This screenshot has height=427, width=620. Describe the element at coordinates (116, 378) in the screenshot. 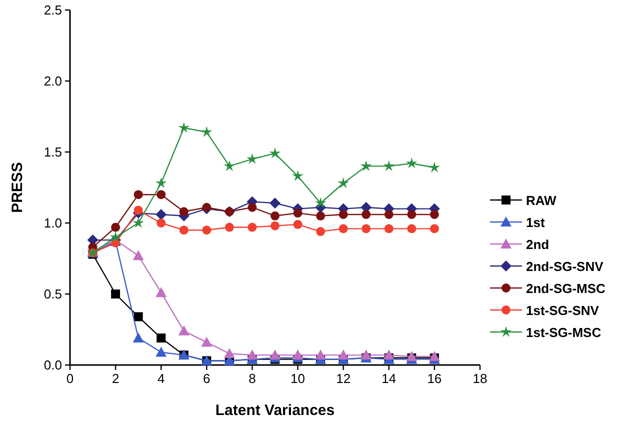

I see `x-tick-label: 2` at that location.